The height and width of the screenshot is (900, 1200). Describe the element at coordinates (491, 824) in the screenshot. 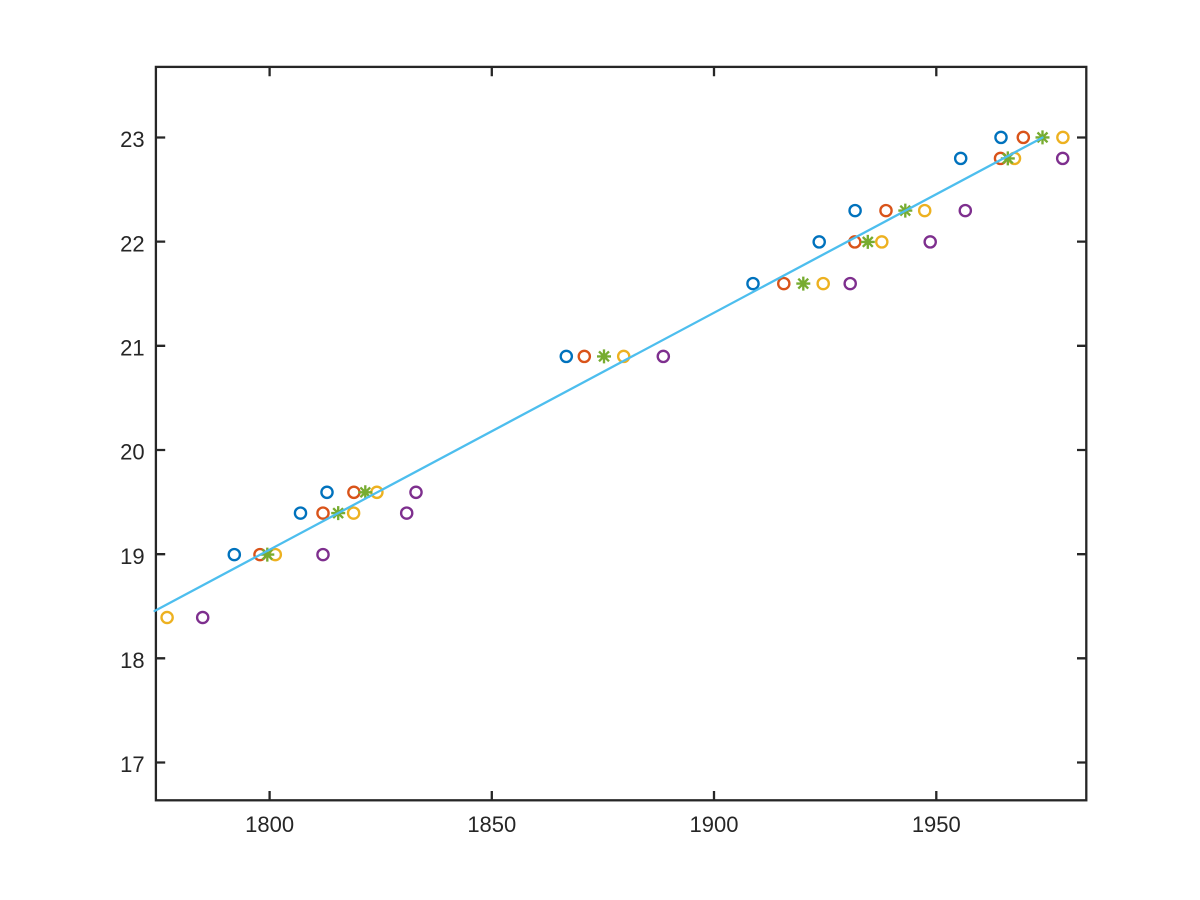

I see `svg-text: 1850` at that location.